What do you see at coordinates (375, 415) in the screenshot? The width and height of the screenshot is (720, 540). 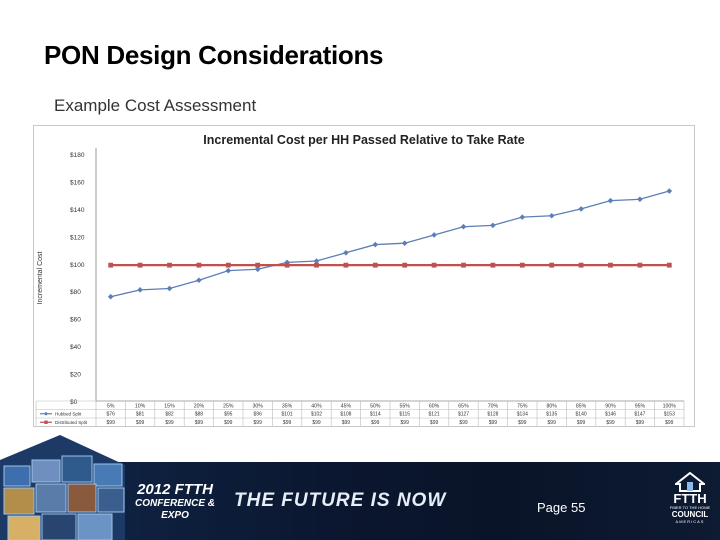 I see `data-label: $114` at bounding box center [375, 415].